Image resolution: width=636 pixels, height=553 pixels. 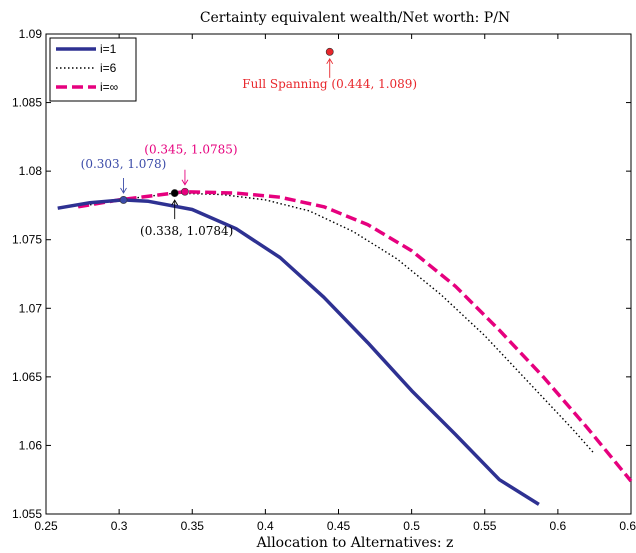 What do you see at coordinates (108, 68) in the screenshot?
I see `legend-label-1: i=6` at bounding box center [108, 68].